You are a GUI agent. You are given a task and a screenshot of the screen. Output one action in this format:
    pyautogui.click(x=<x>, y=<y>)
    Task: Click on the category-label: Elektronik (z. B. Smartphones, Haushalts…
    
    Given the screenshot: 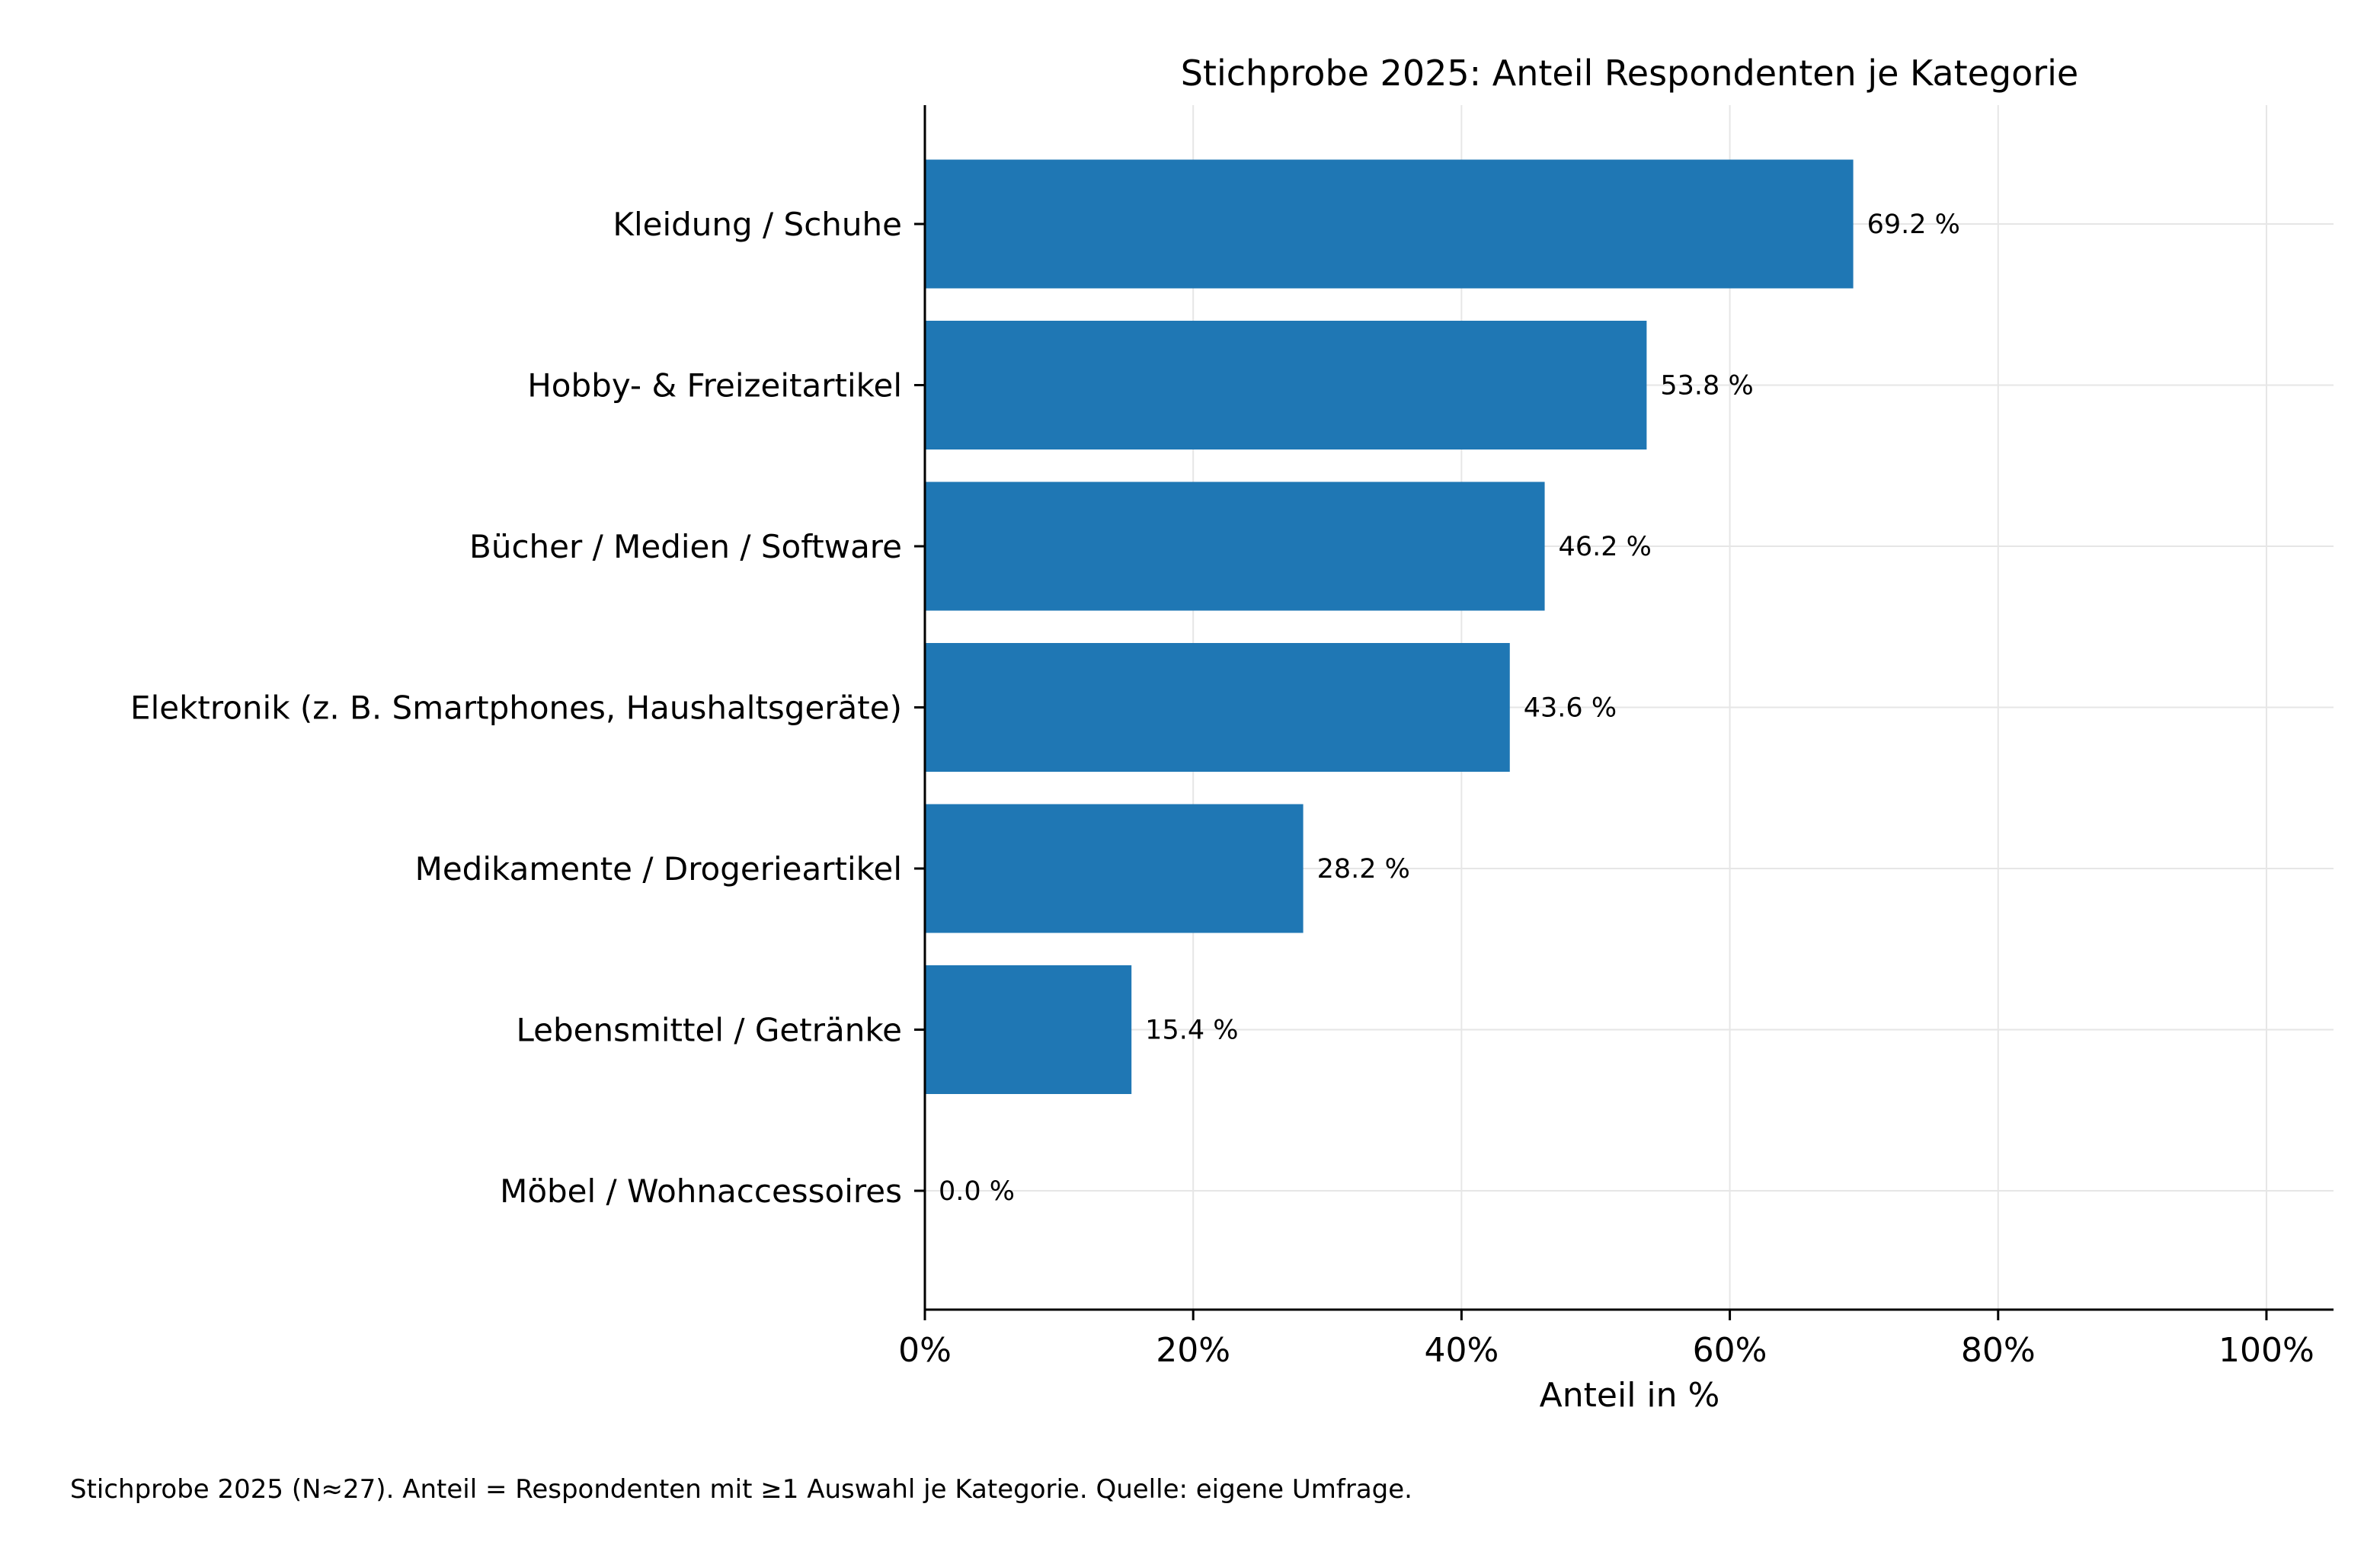 What is the action you would take?
    pyautogui.click(x=516, y=708)
    